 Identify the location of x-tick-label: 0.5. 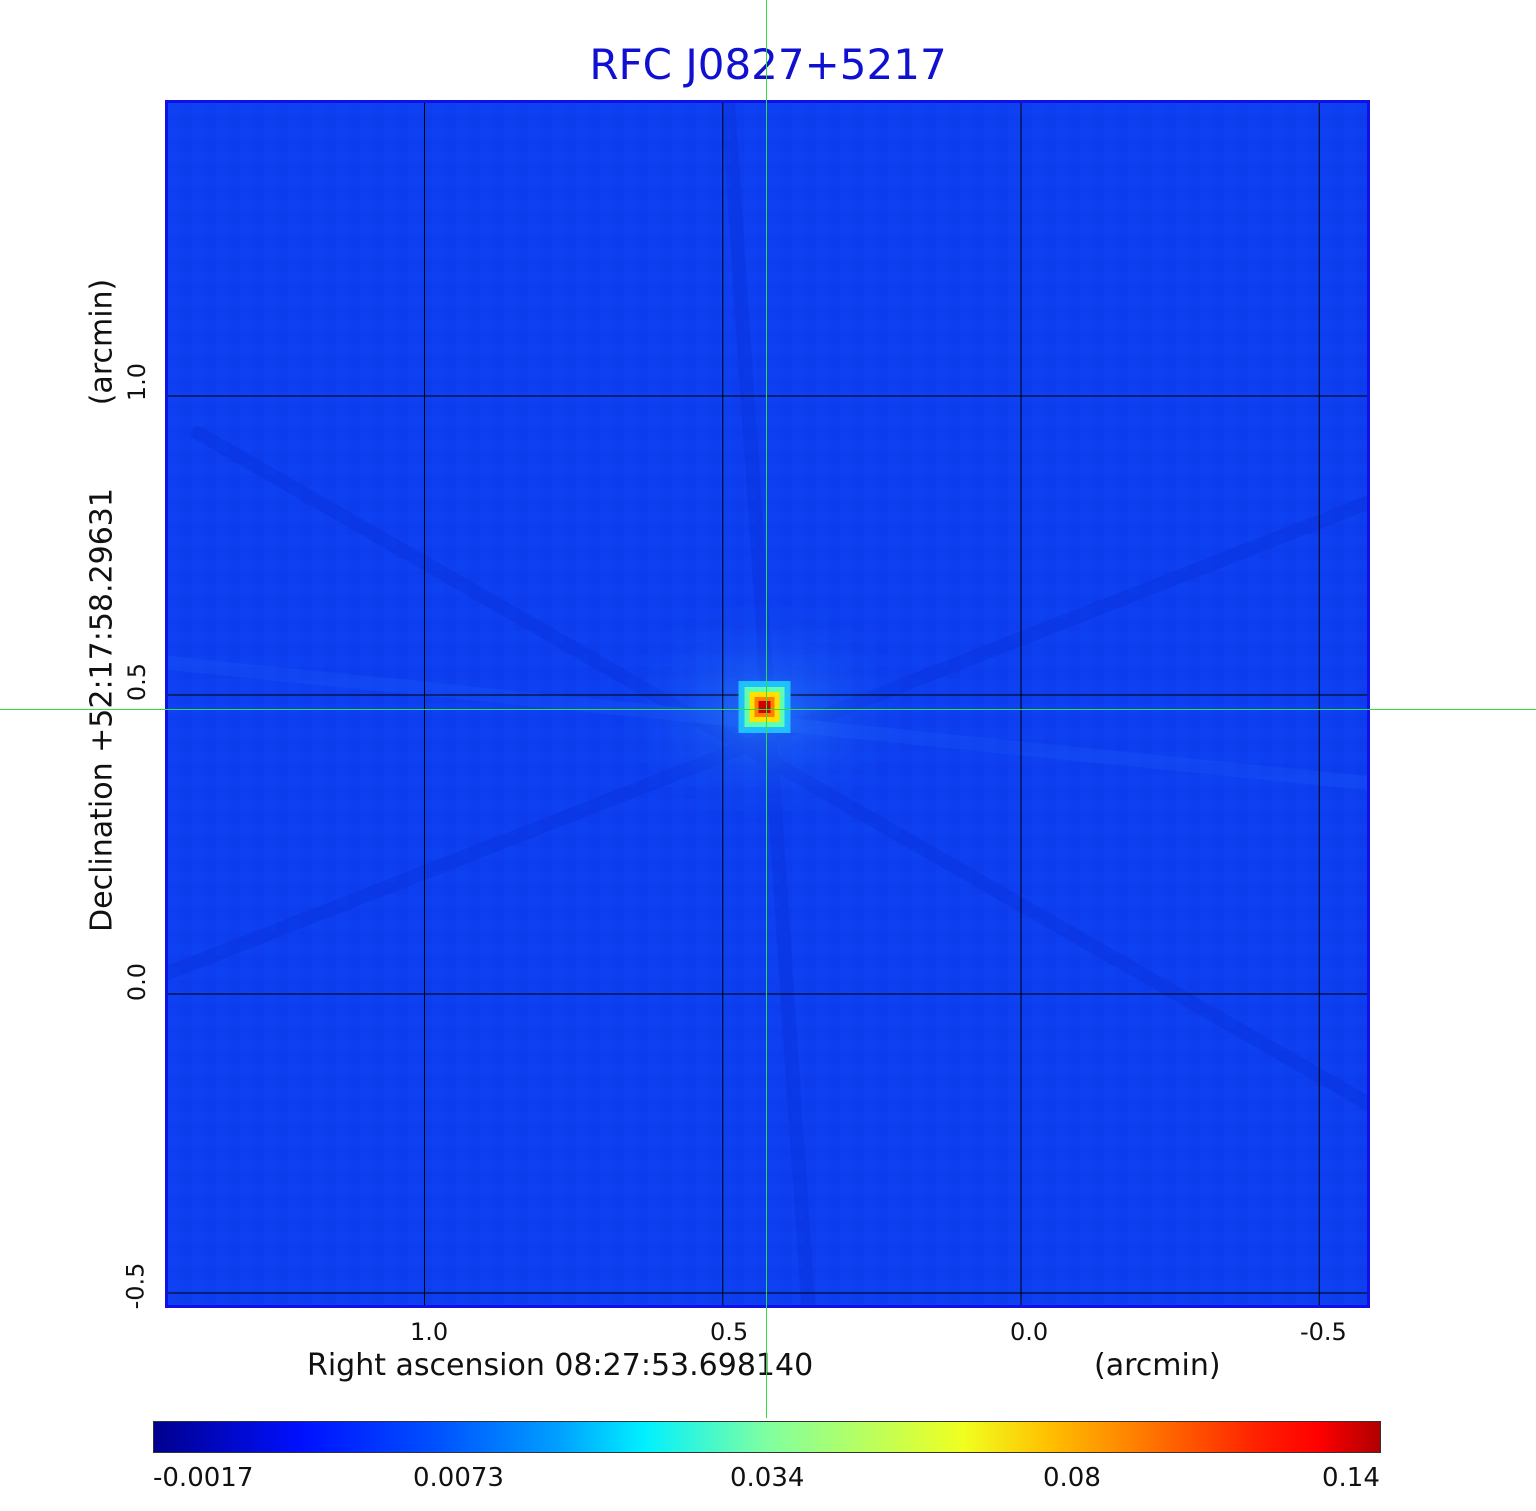
(729, 1332).